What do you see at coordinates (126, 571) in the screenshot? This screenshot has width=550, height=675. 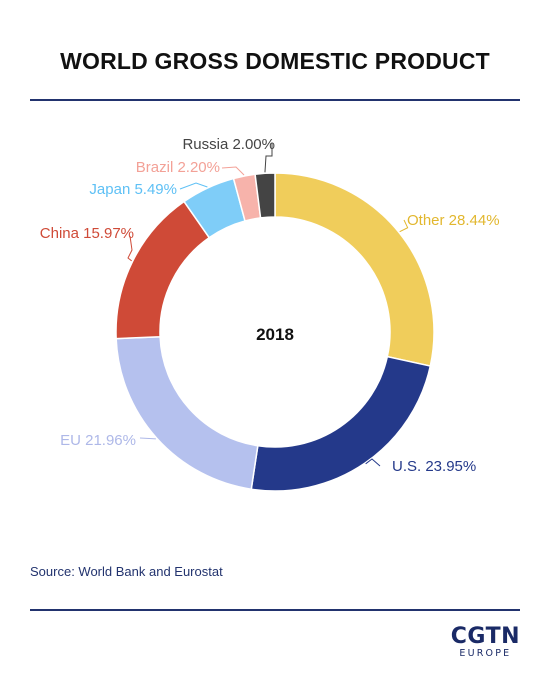 I see `source-note: Source: World Bank and Eurostat` at bounding box center [126, 571].